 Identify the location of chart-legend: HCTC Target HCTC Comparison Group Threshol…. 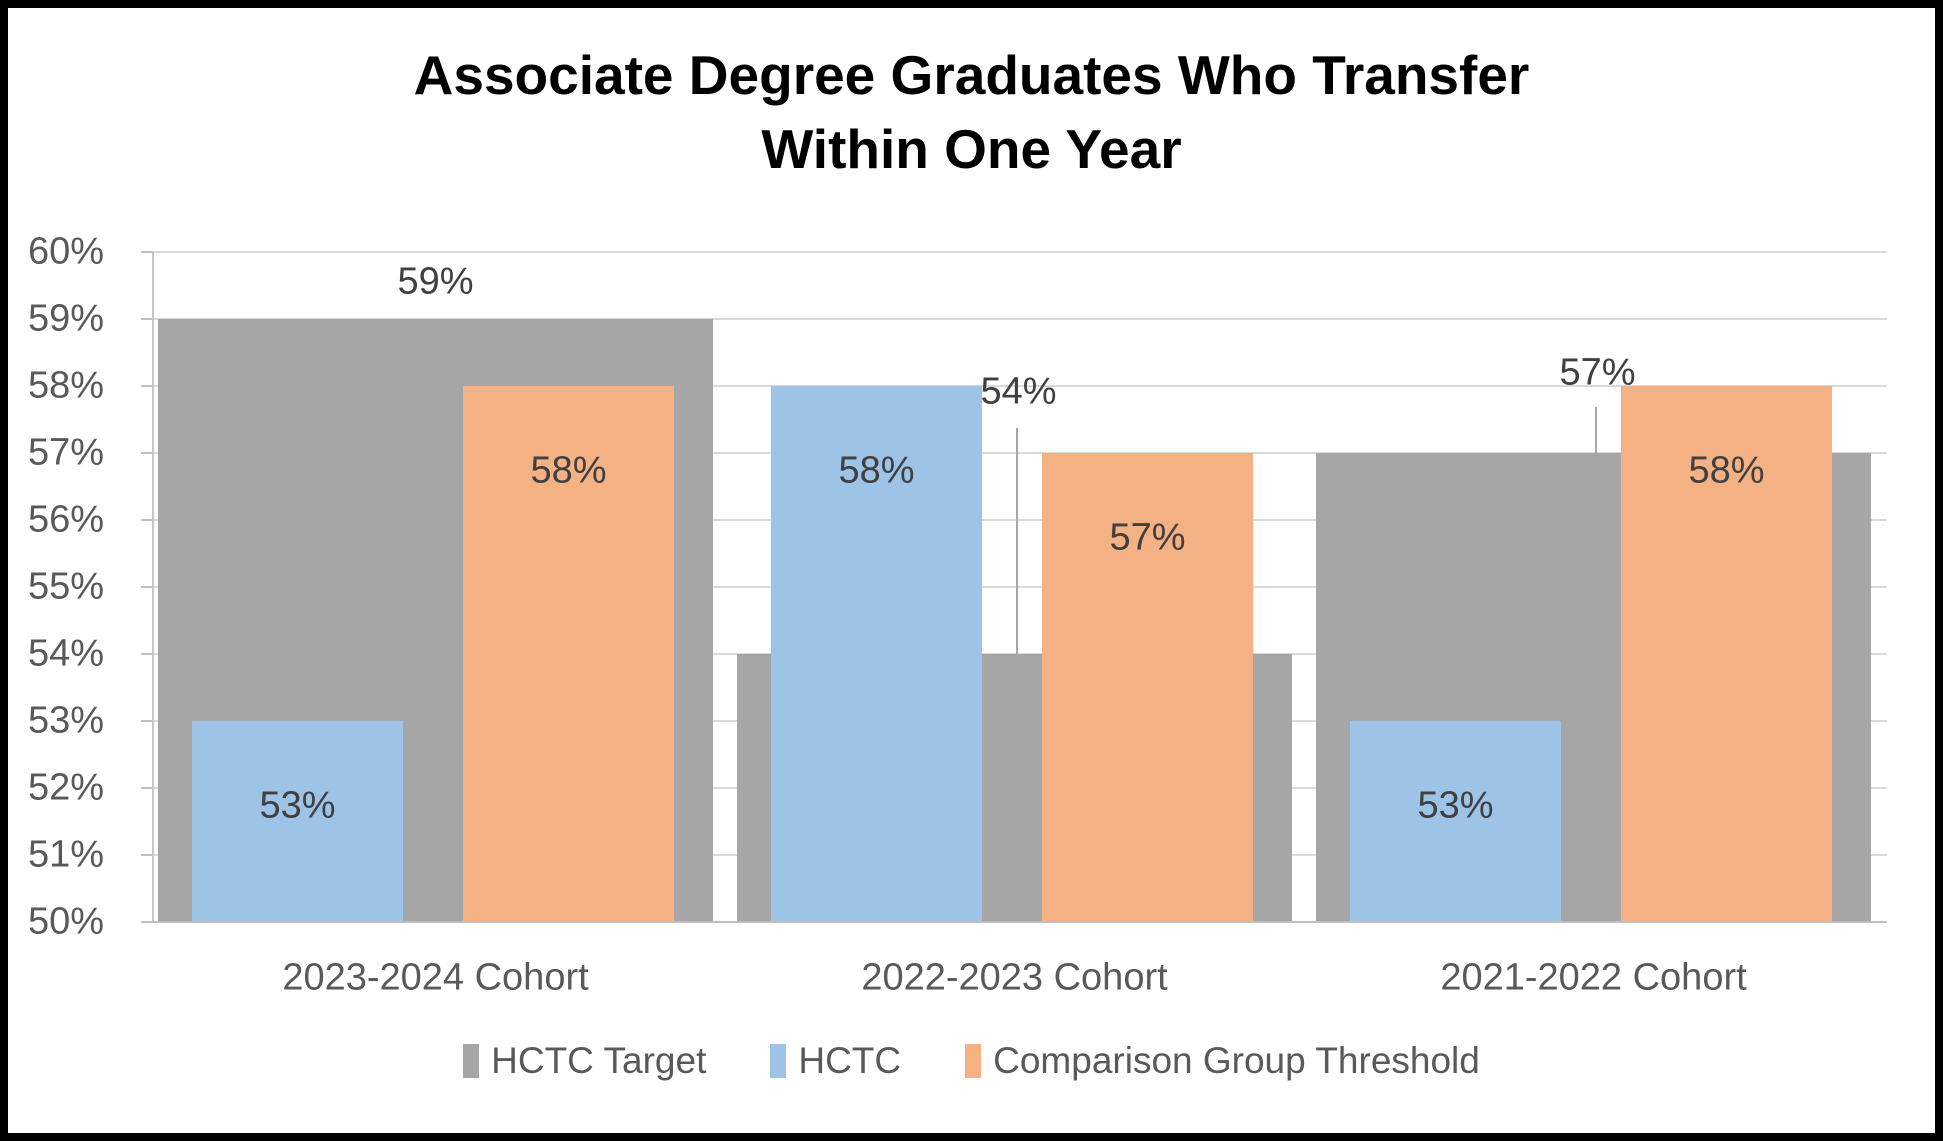
(971, 1061).